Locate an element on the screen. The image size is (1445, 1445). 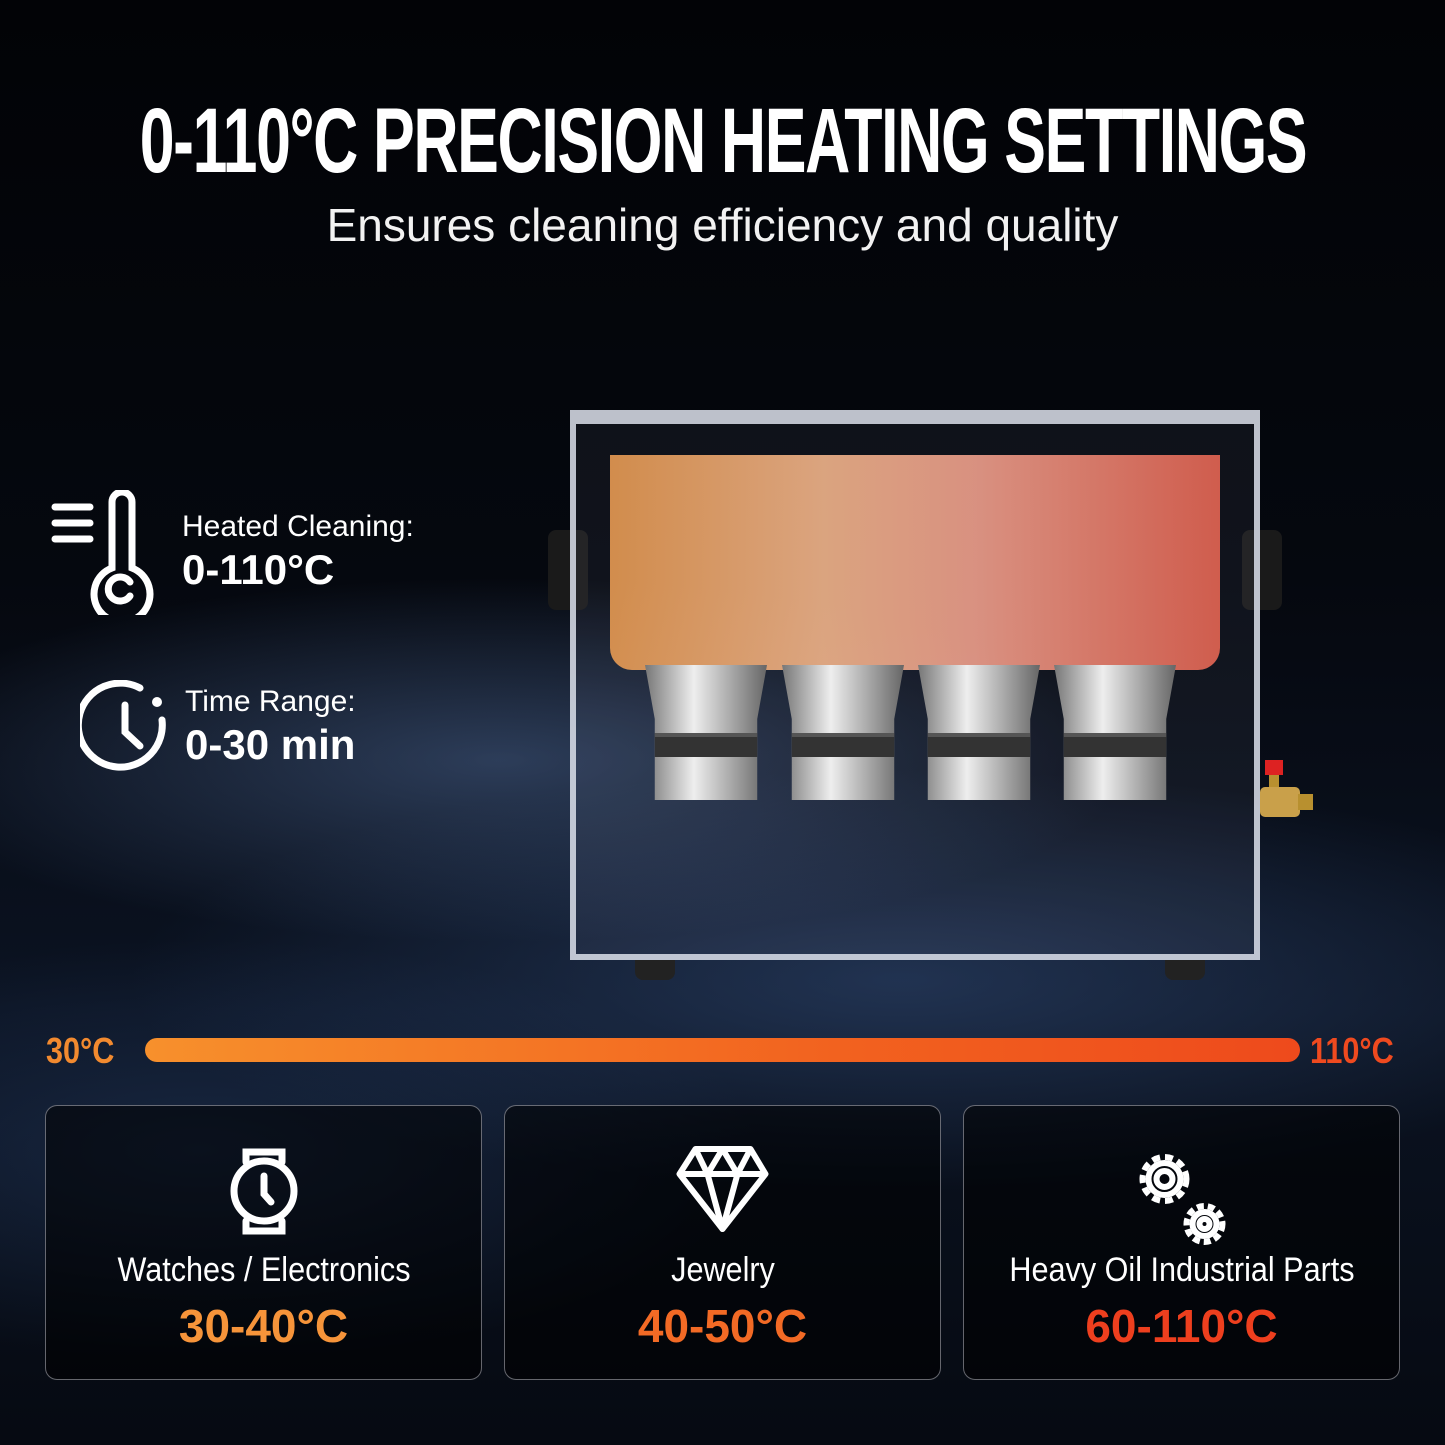
card-temperature: 60-110°C is located at coordinates (1181, 1326).